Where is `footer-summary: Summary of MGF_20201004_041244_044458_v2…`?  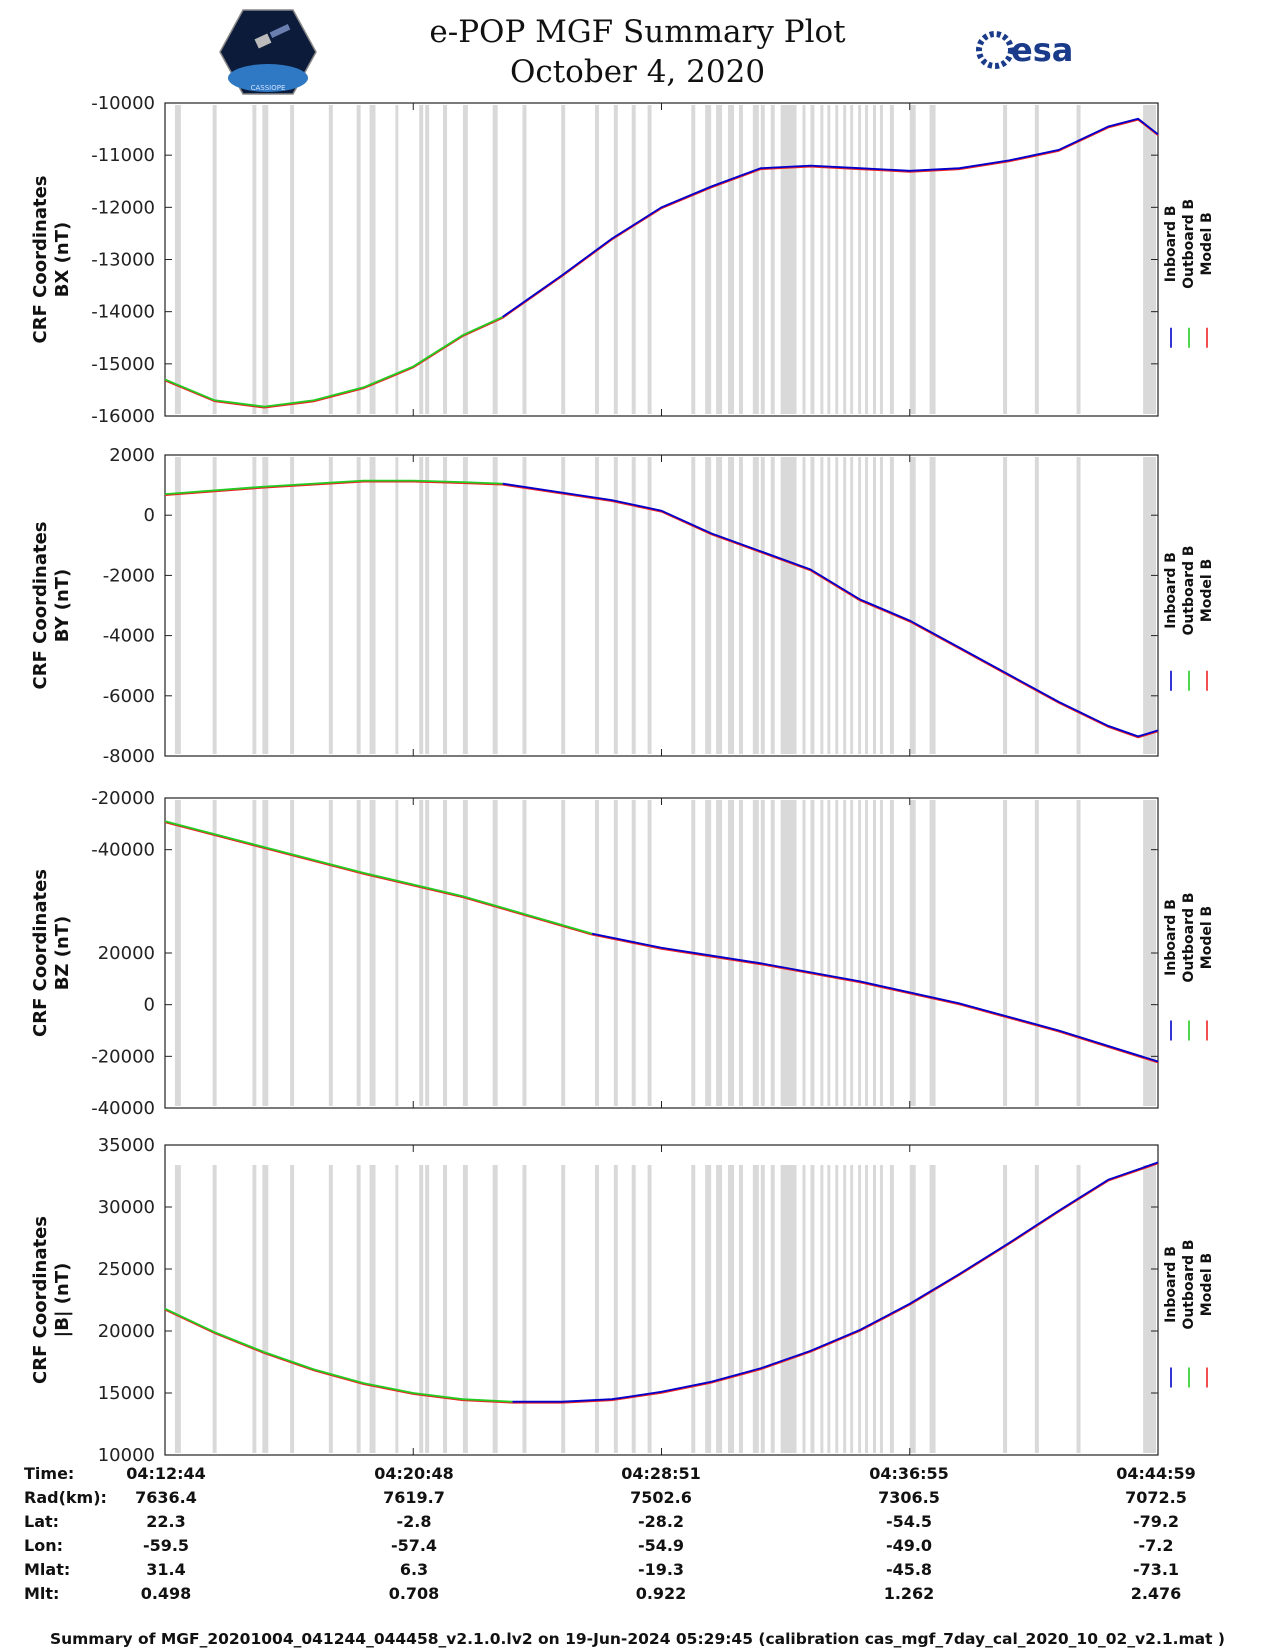
footer-summary: Summary of MGF_20201004_041244_044458_v2… is located at coordinates (637, 1639).